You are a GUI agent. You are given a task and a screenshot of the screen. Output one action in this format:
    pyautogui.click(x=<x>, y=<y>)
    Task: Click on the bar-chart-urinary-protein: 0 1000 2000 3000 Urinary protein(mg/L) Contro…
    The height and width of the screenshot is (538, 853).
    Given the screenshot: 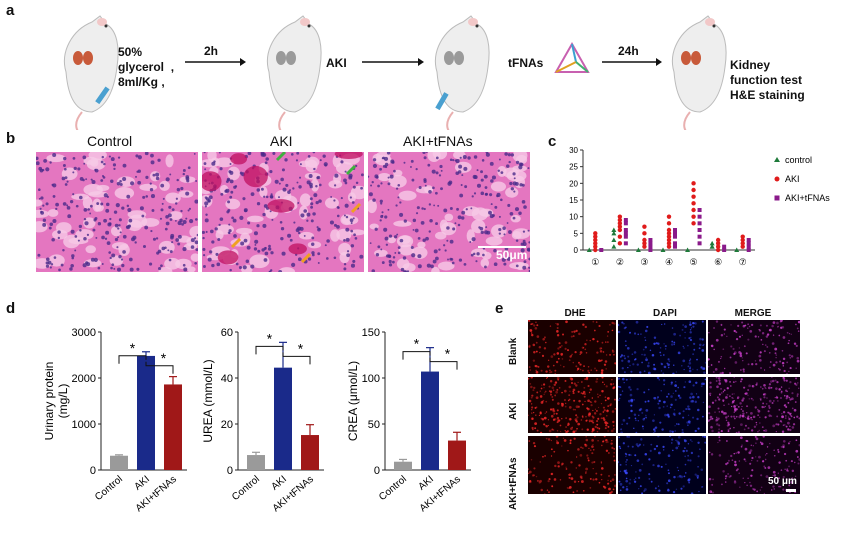 What is the action you would take?
    pyautogui.click(x=116, y=420)
    